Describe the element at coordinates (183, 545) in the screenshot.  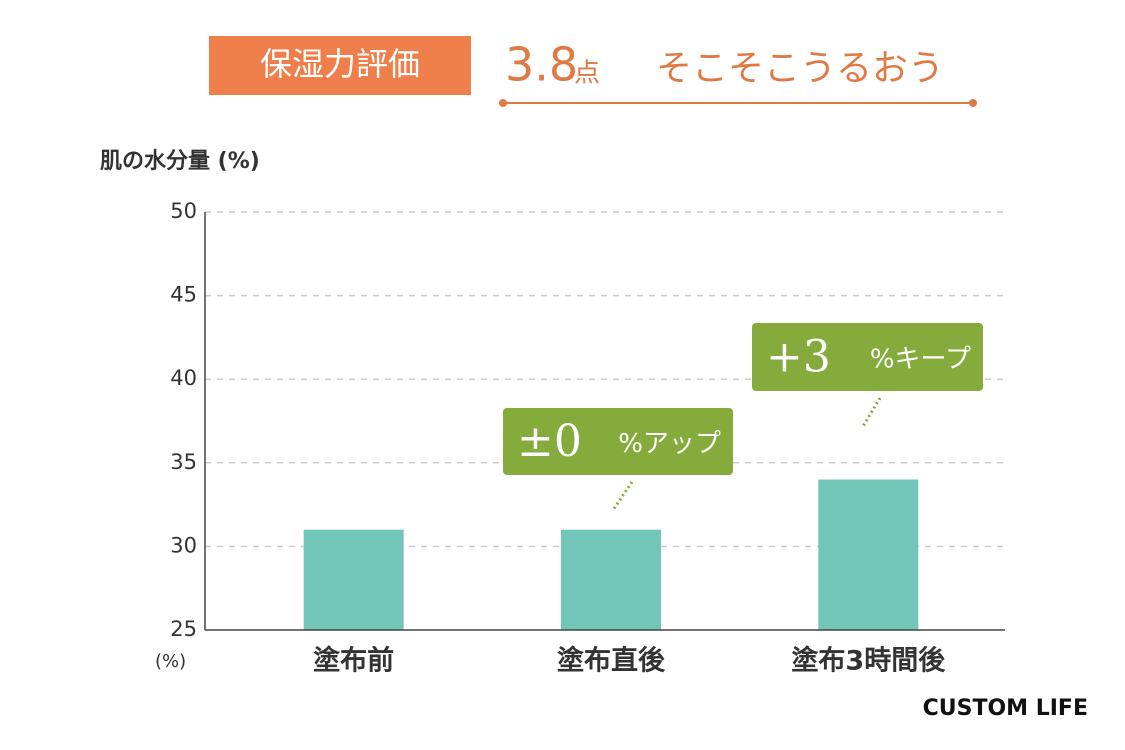
I see `y-tick-label: 30` at that location.